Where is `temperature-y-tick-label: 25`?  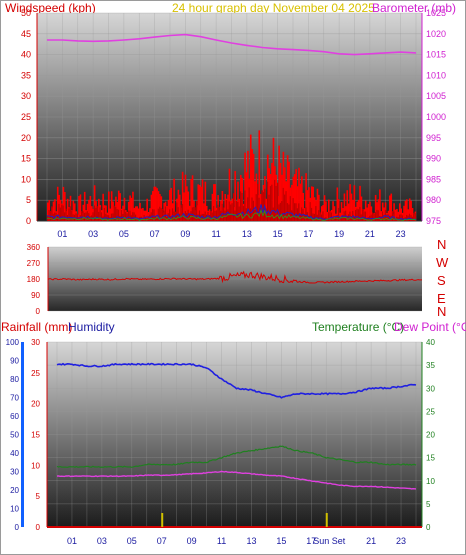 temperature-y-tick-label: 25 is located at coordinates (430, 411).